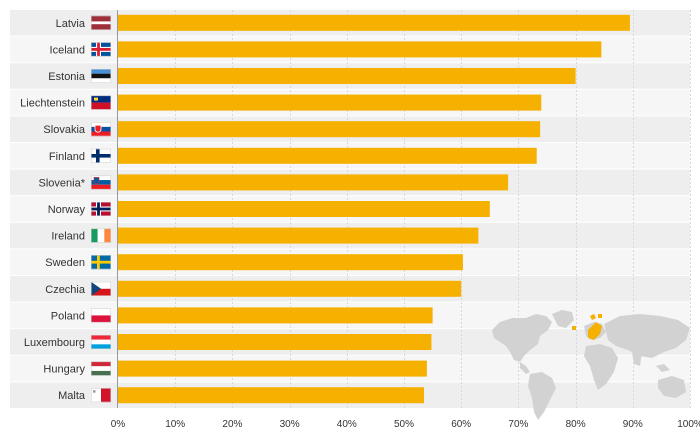 The width and height of the screenshot is (700, 433). What do you see at coordinates (290, 424) in the screenshot?
I see `x-tick-label: 30%` at bounding box center [290, 424].